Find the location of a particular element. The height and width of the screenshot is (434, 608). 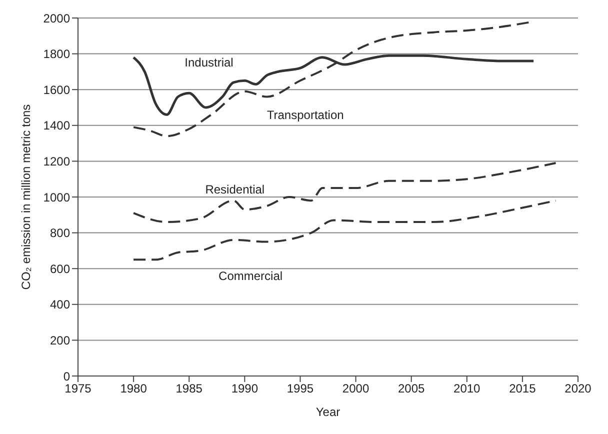

x-tick-label: 1980 is located at coordinates (134, 389).